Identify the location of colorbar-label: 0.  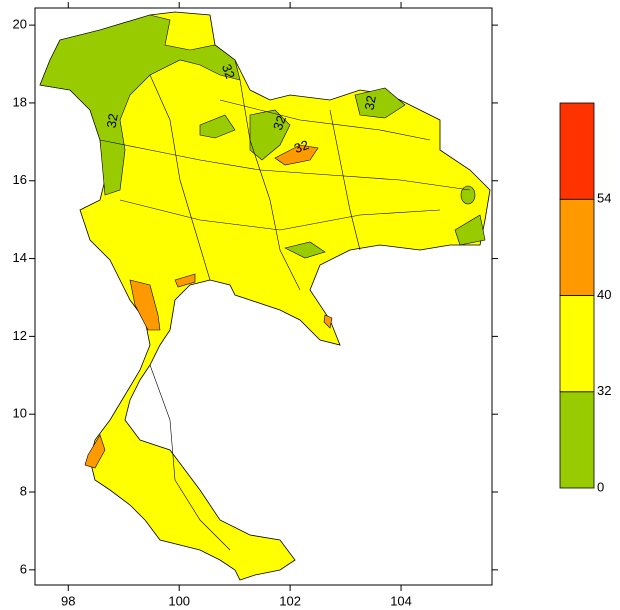
(600, 486).